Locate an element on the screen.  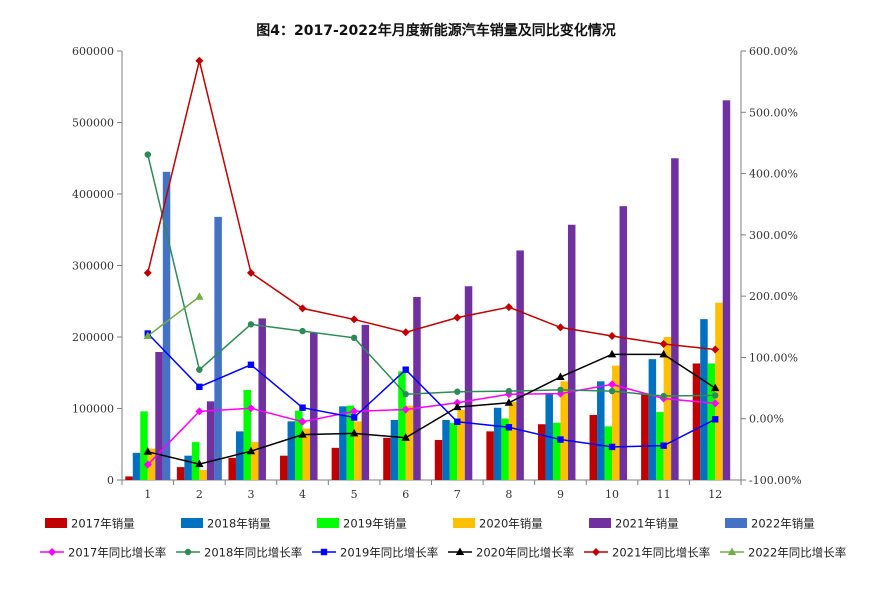
x-tick-label: 6 is located at coordinates (405, 494).